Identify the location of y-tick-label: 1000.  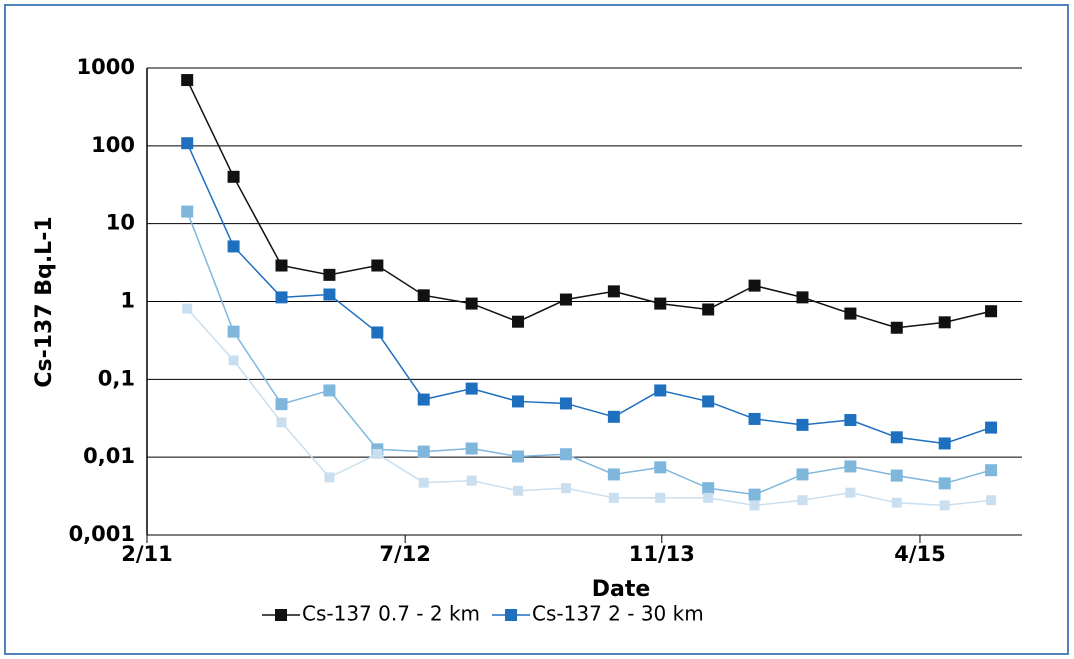
(106, 67).